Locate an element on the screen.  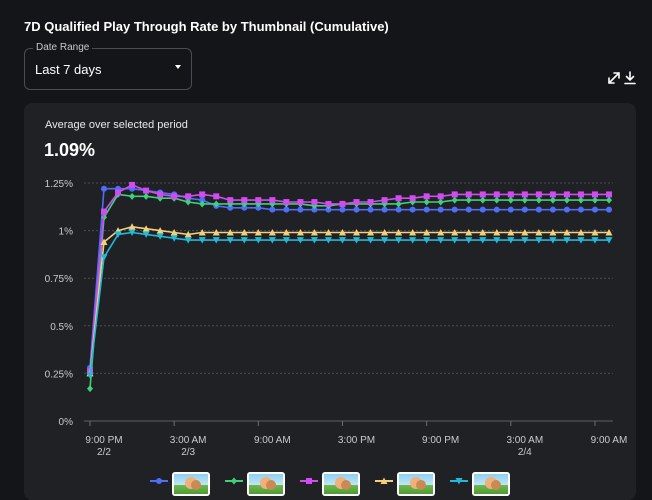
date-range-select: Date Range Last 7 days is located at coordinates (108, 66).